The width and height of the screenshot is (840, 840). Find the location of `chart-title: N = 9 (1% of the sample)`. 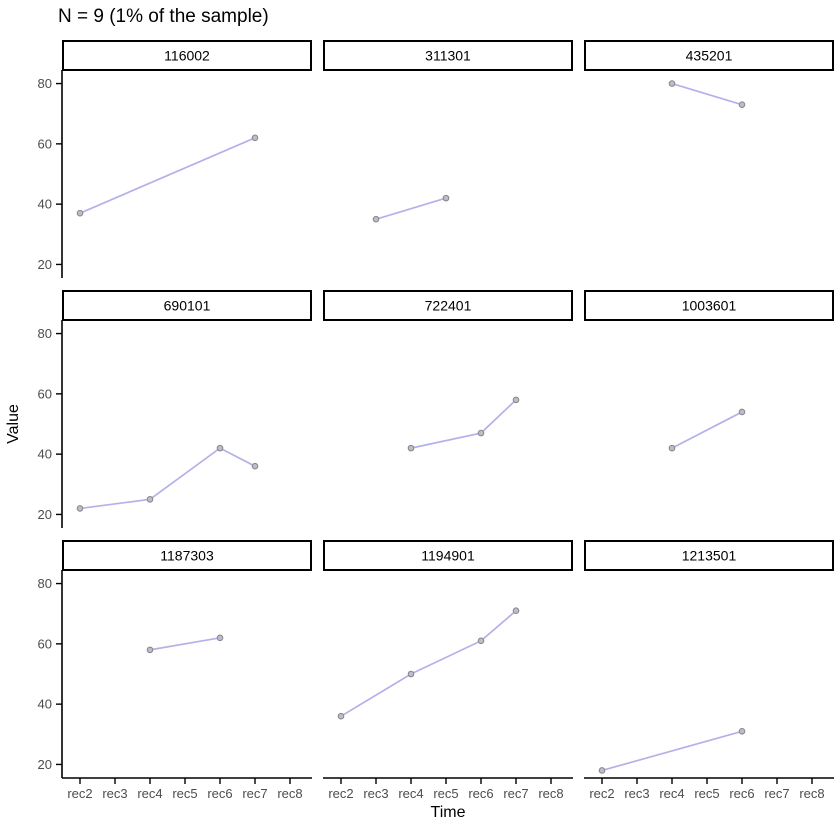

chart-title: N = 9 (1% of the sample) is located at coordinates (163, 16).